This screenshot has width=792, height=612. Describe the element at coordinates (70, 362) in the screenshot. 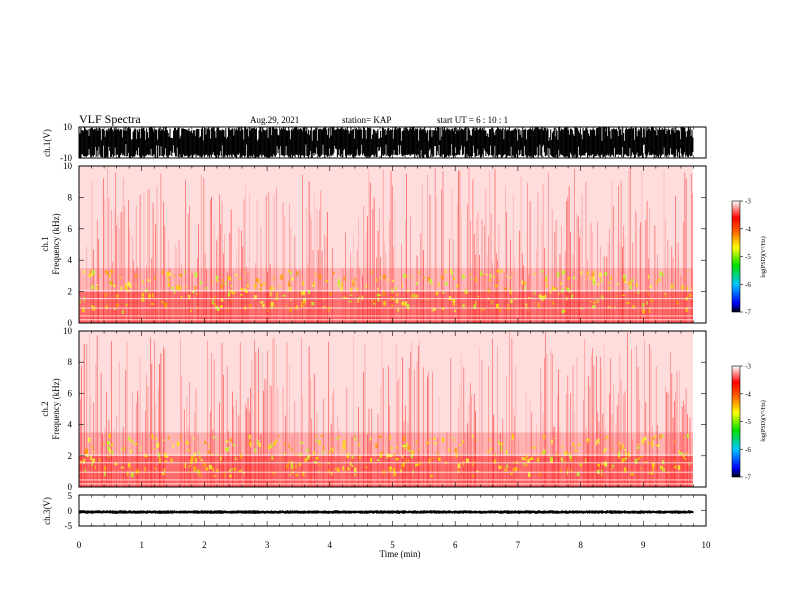

I see `frequency-tick-label: 8` at that location.